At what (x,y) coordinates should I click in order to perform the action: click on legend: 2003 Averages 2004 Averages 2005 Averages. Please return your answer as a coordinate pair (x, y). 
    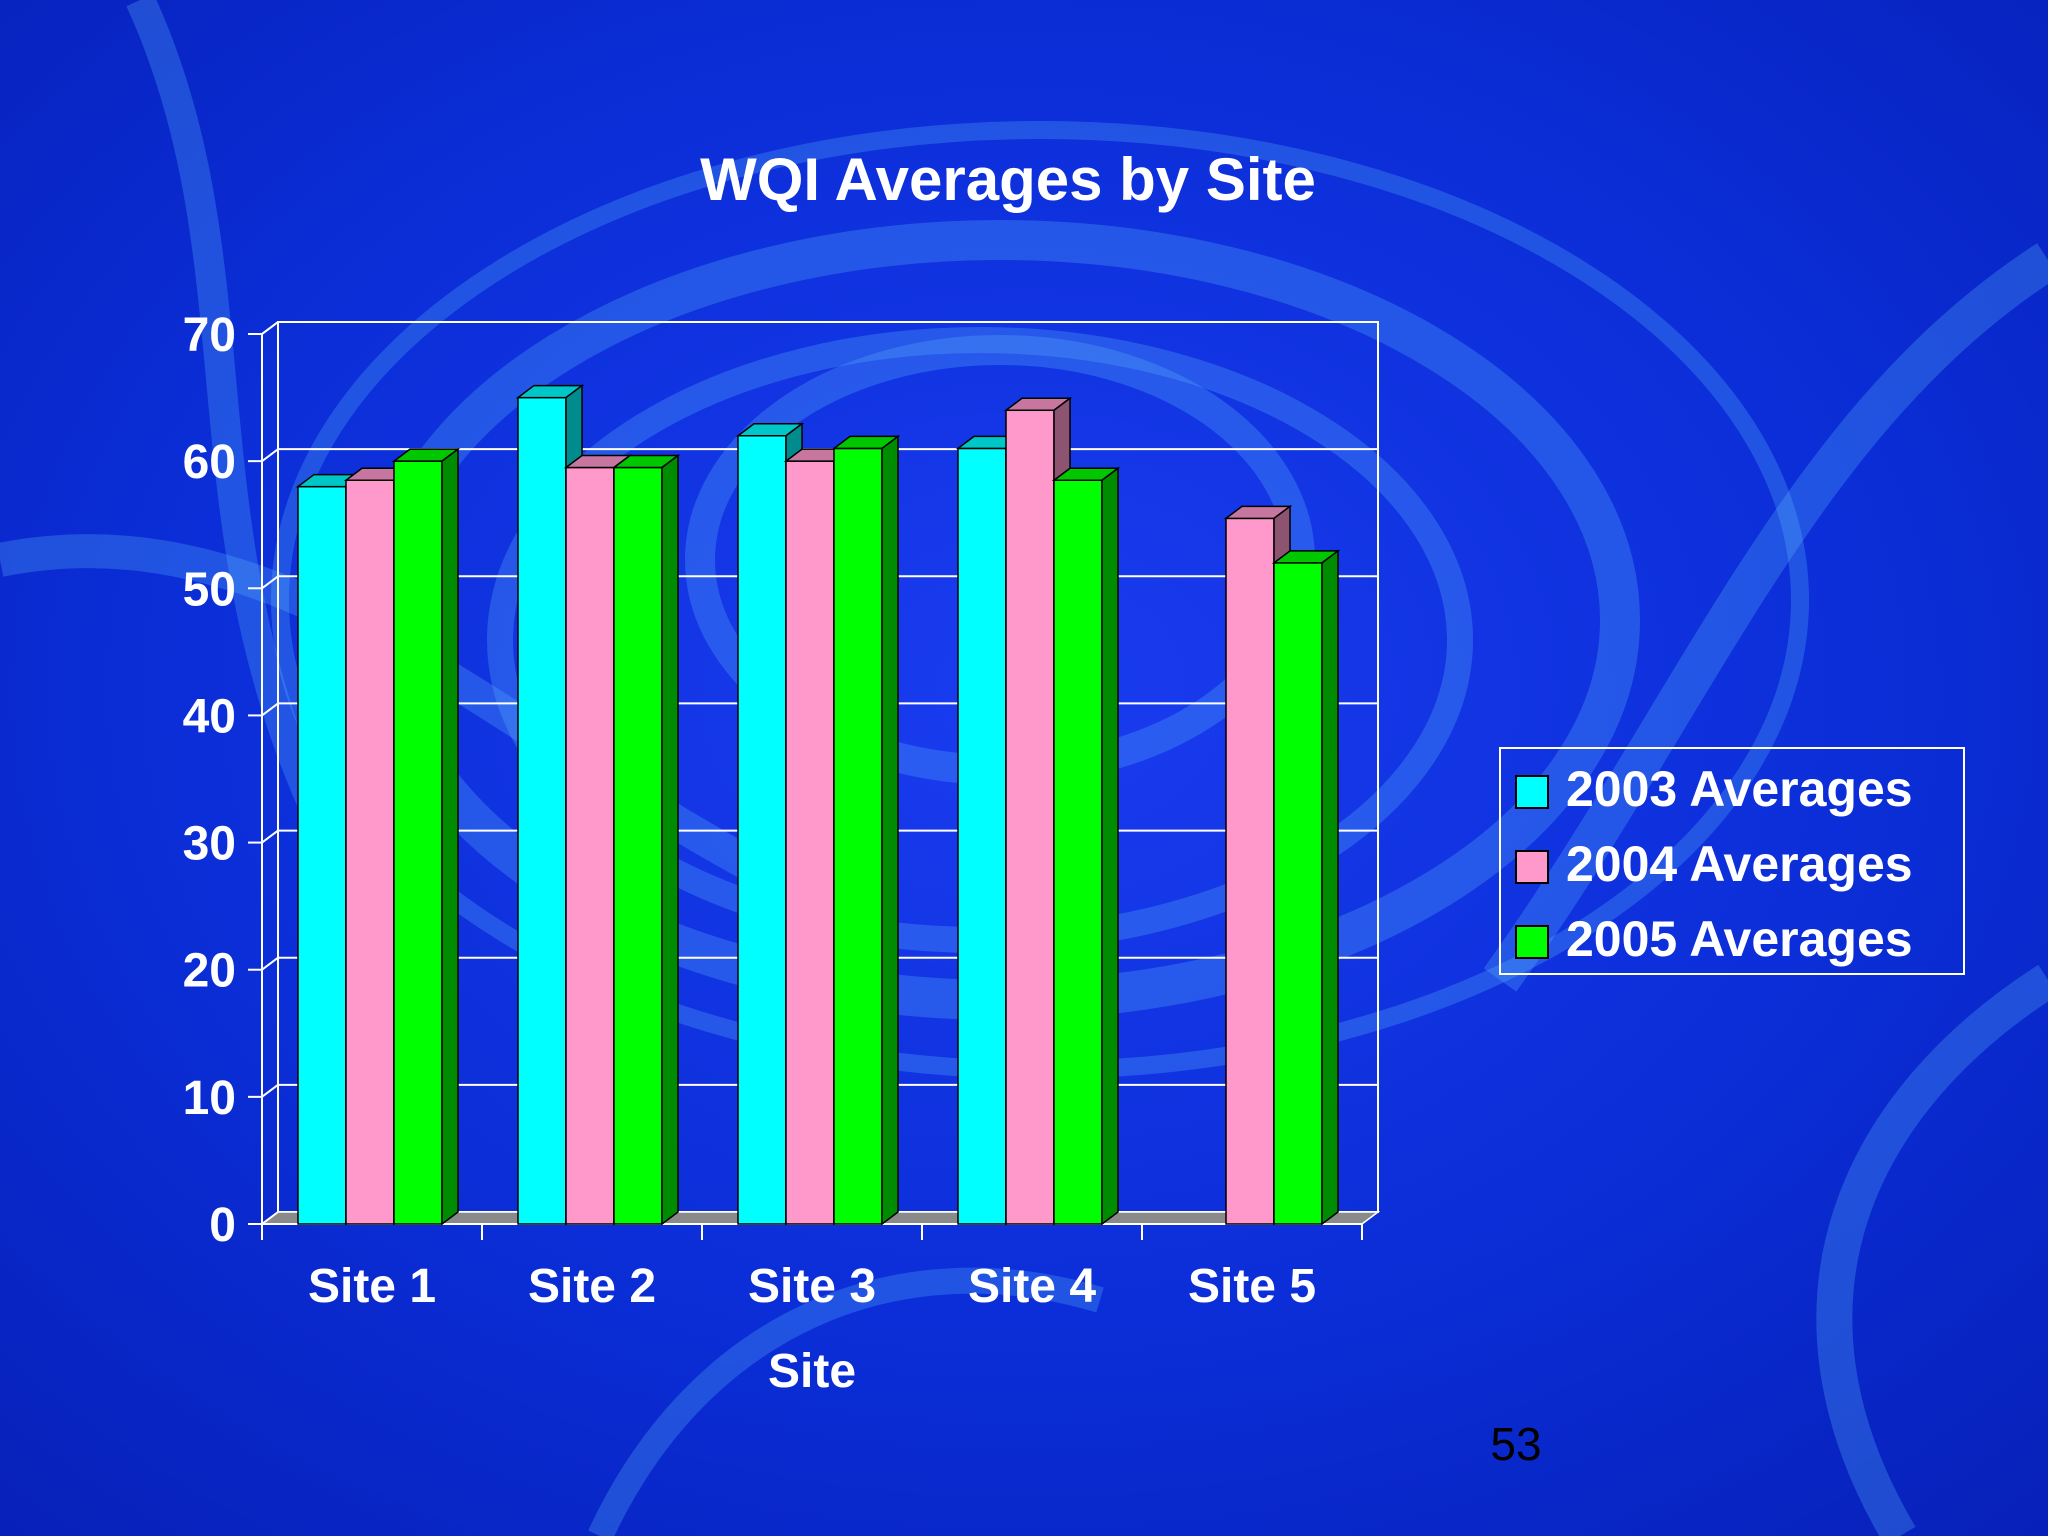
    Looking at the image, I should click on (1732, 861).